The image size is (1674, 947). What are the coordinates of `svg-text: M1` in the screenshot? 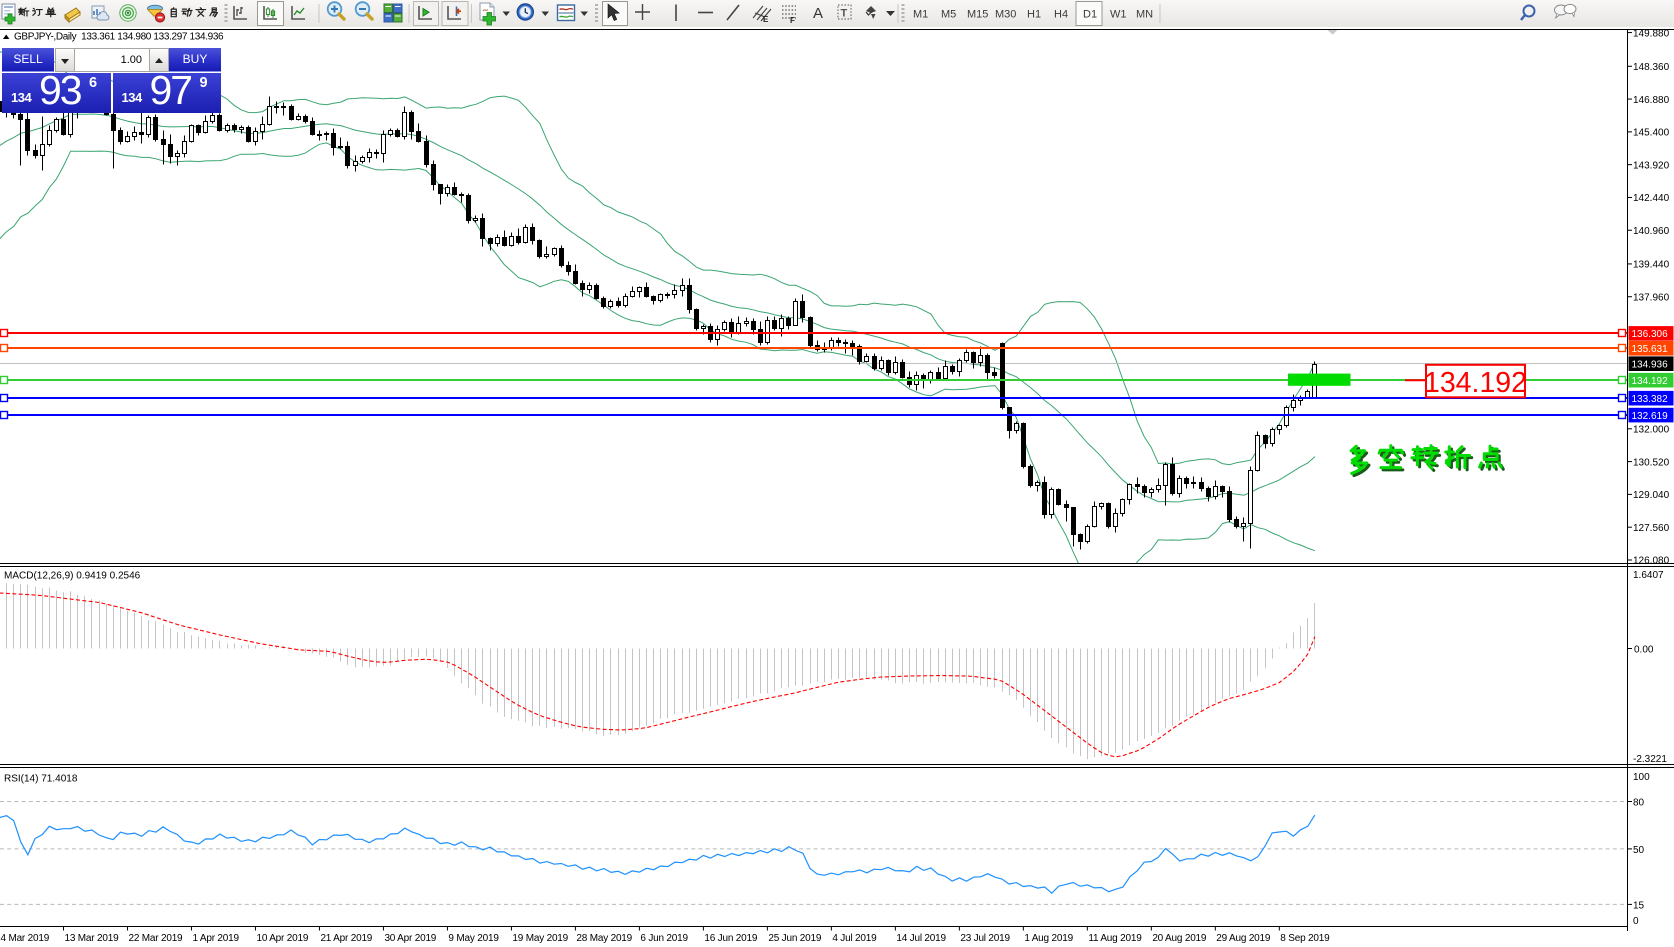 It's located at (920, 15).